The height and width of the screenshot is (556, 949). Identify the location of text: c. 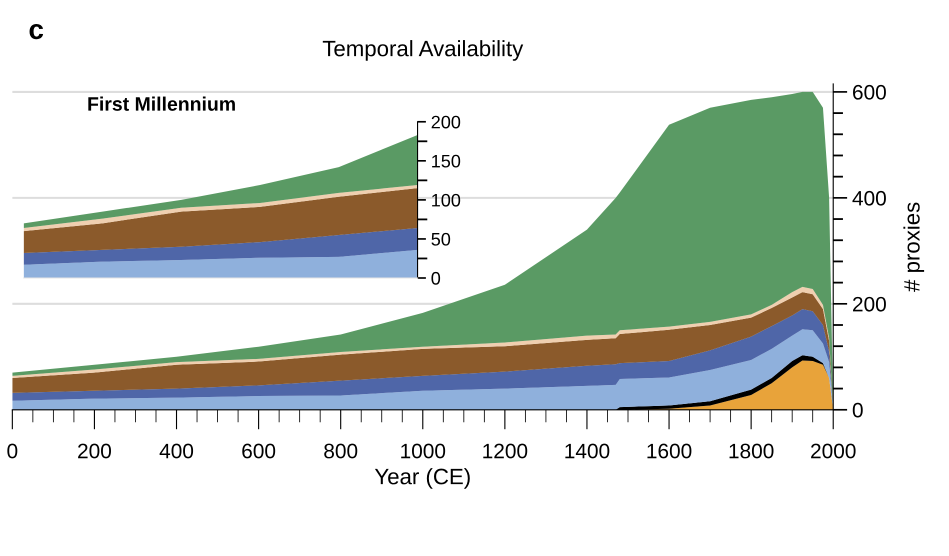
(37, 32).